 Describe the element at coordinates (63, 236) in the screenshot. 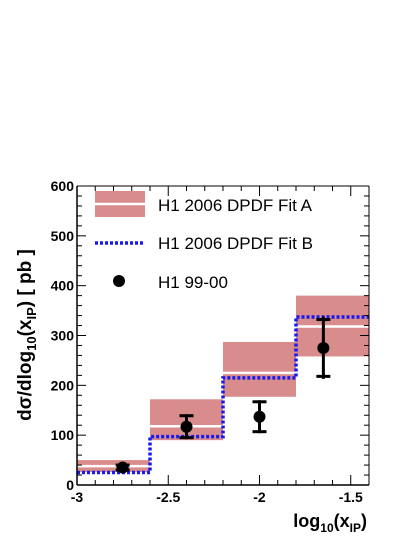

I see `y-tick-label: 500` at that location.